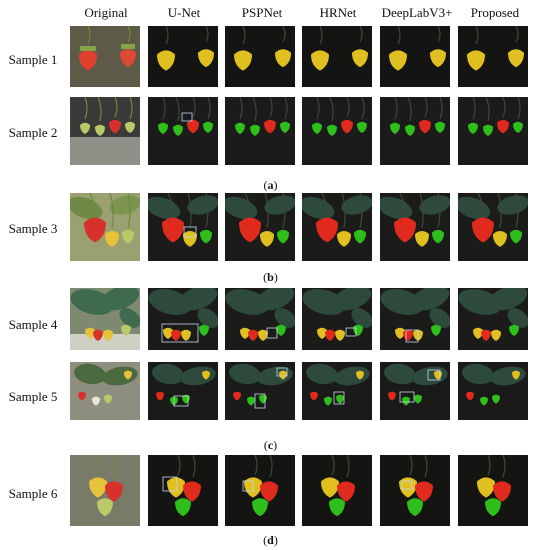 The width and height of the screenshot is (541, 550). I want to click on caption-d: (d), so click(270, 540).